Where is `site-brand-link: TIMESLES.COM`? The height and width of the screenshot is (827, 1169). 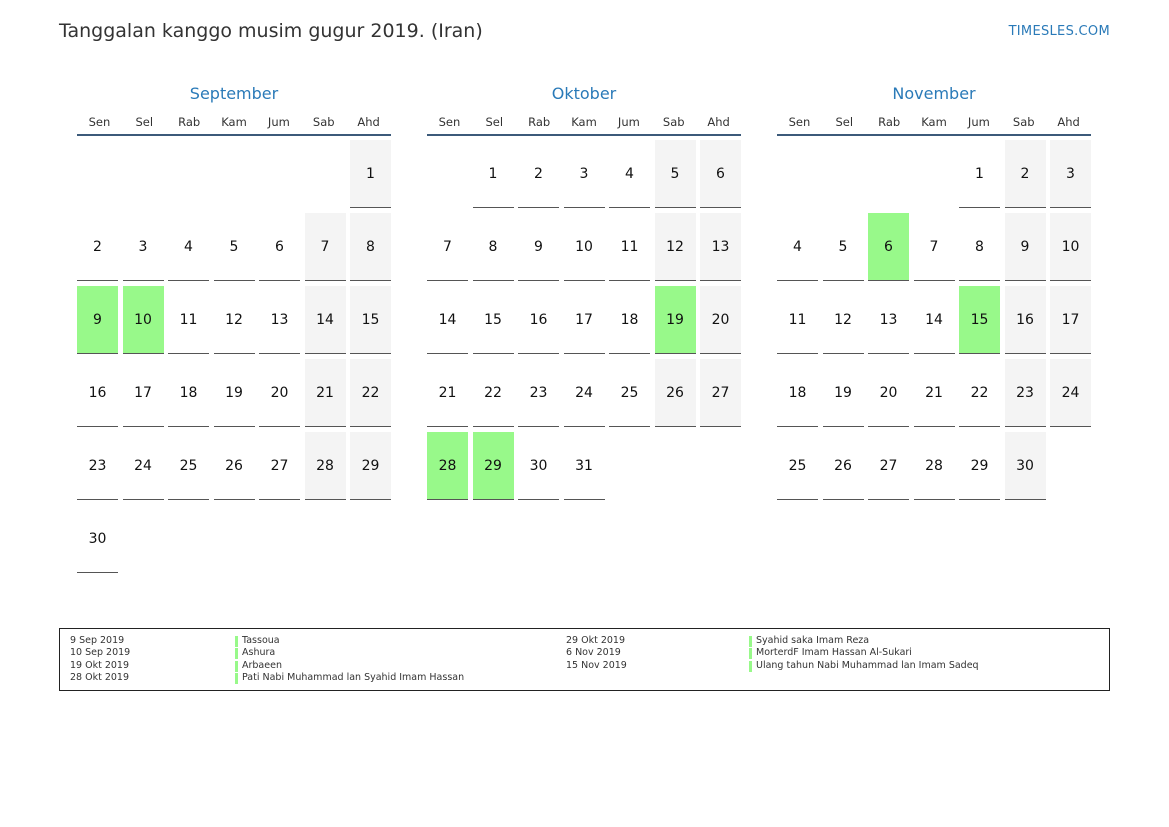
site-brand-link: TIMESLES.COM is located at coordinates (1059, 31).